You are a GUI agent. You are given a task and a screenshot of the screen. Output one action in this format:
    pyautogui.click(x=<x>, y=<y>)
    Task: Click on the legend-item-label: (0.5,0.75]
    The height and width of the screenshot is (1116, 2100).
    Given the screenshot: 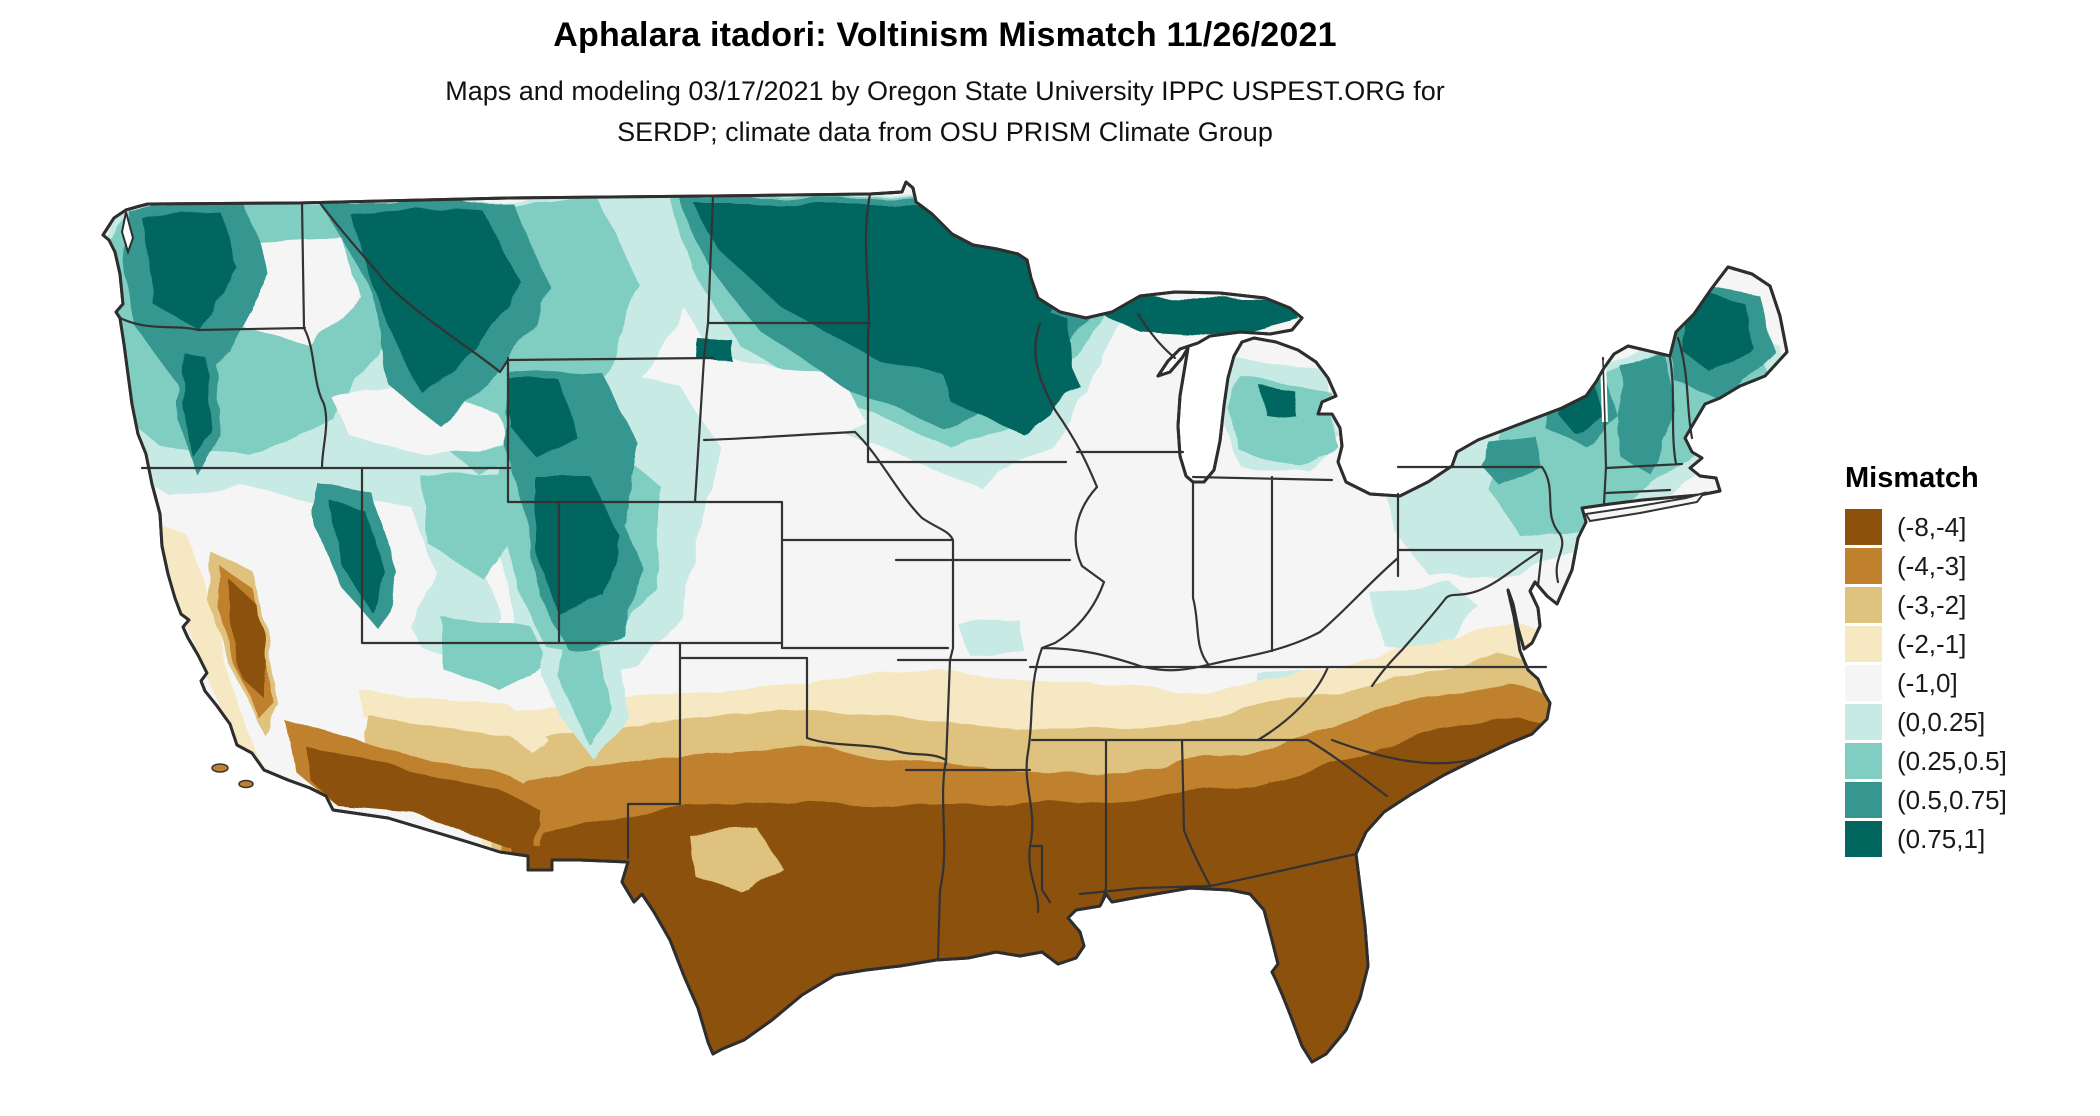 What is the action you would take?
    pyautogui.click(x=1952, y=799)
    